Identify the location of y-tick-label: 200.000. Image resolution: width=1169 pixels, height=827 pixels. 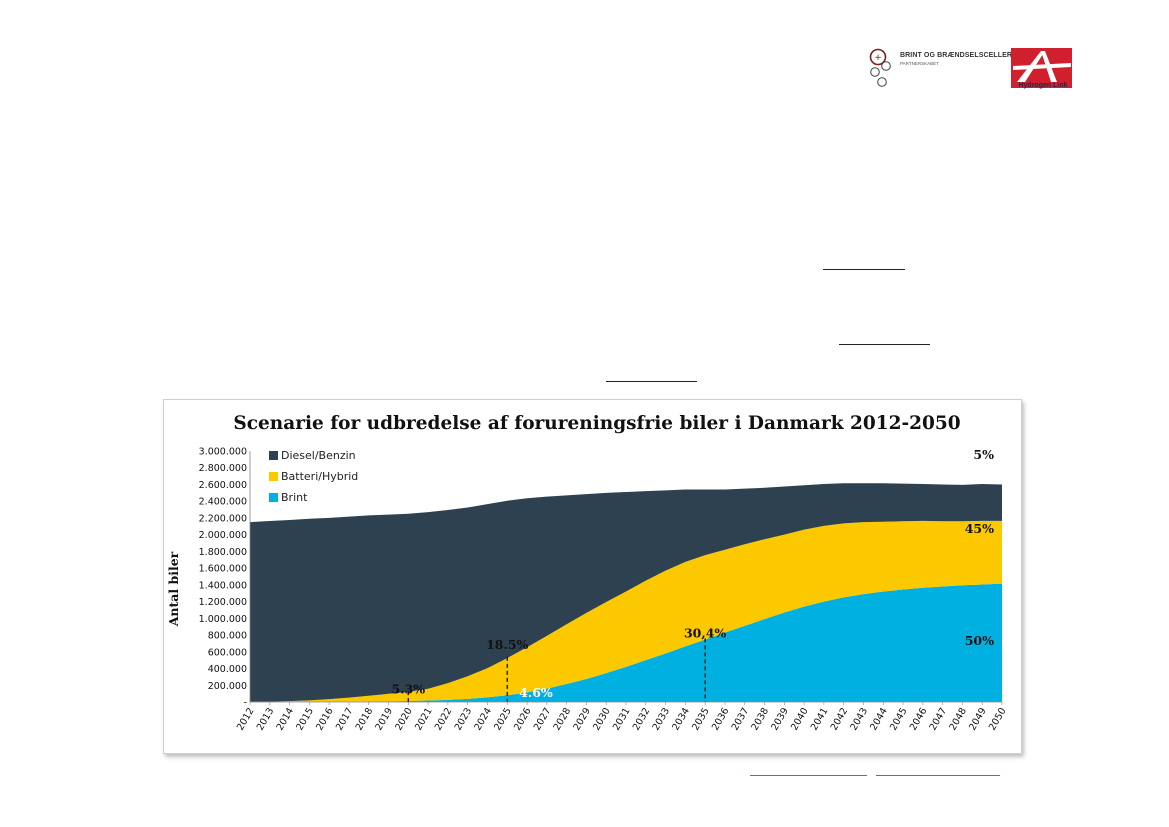
(227, 686).